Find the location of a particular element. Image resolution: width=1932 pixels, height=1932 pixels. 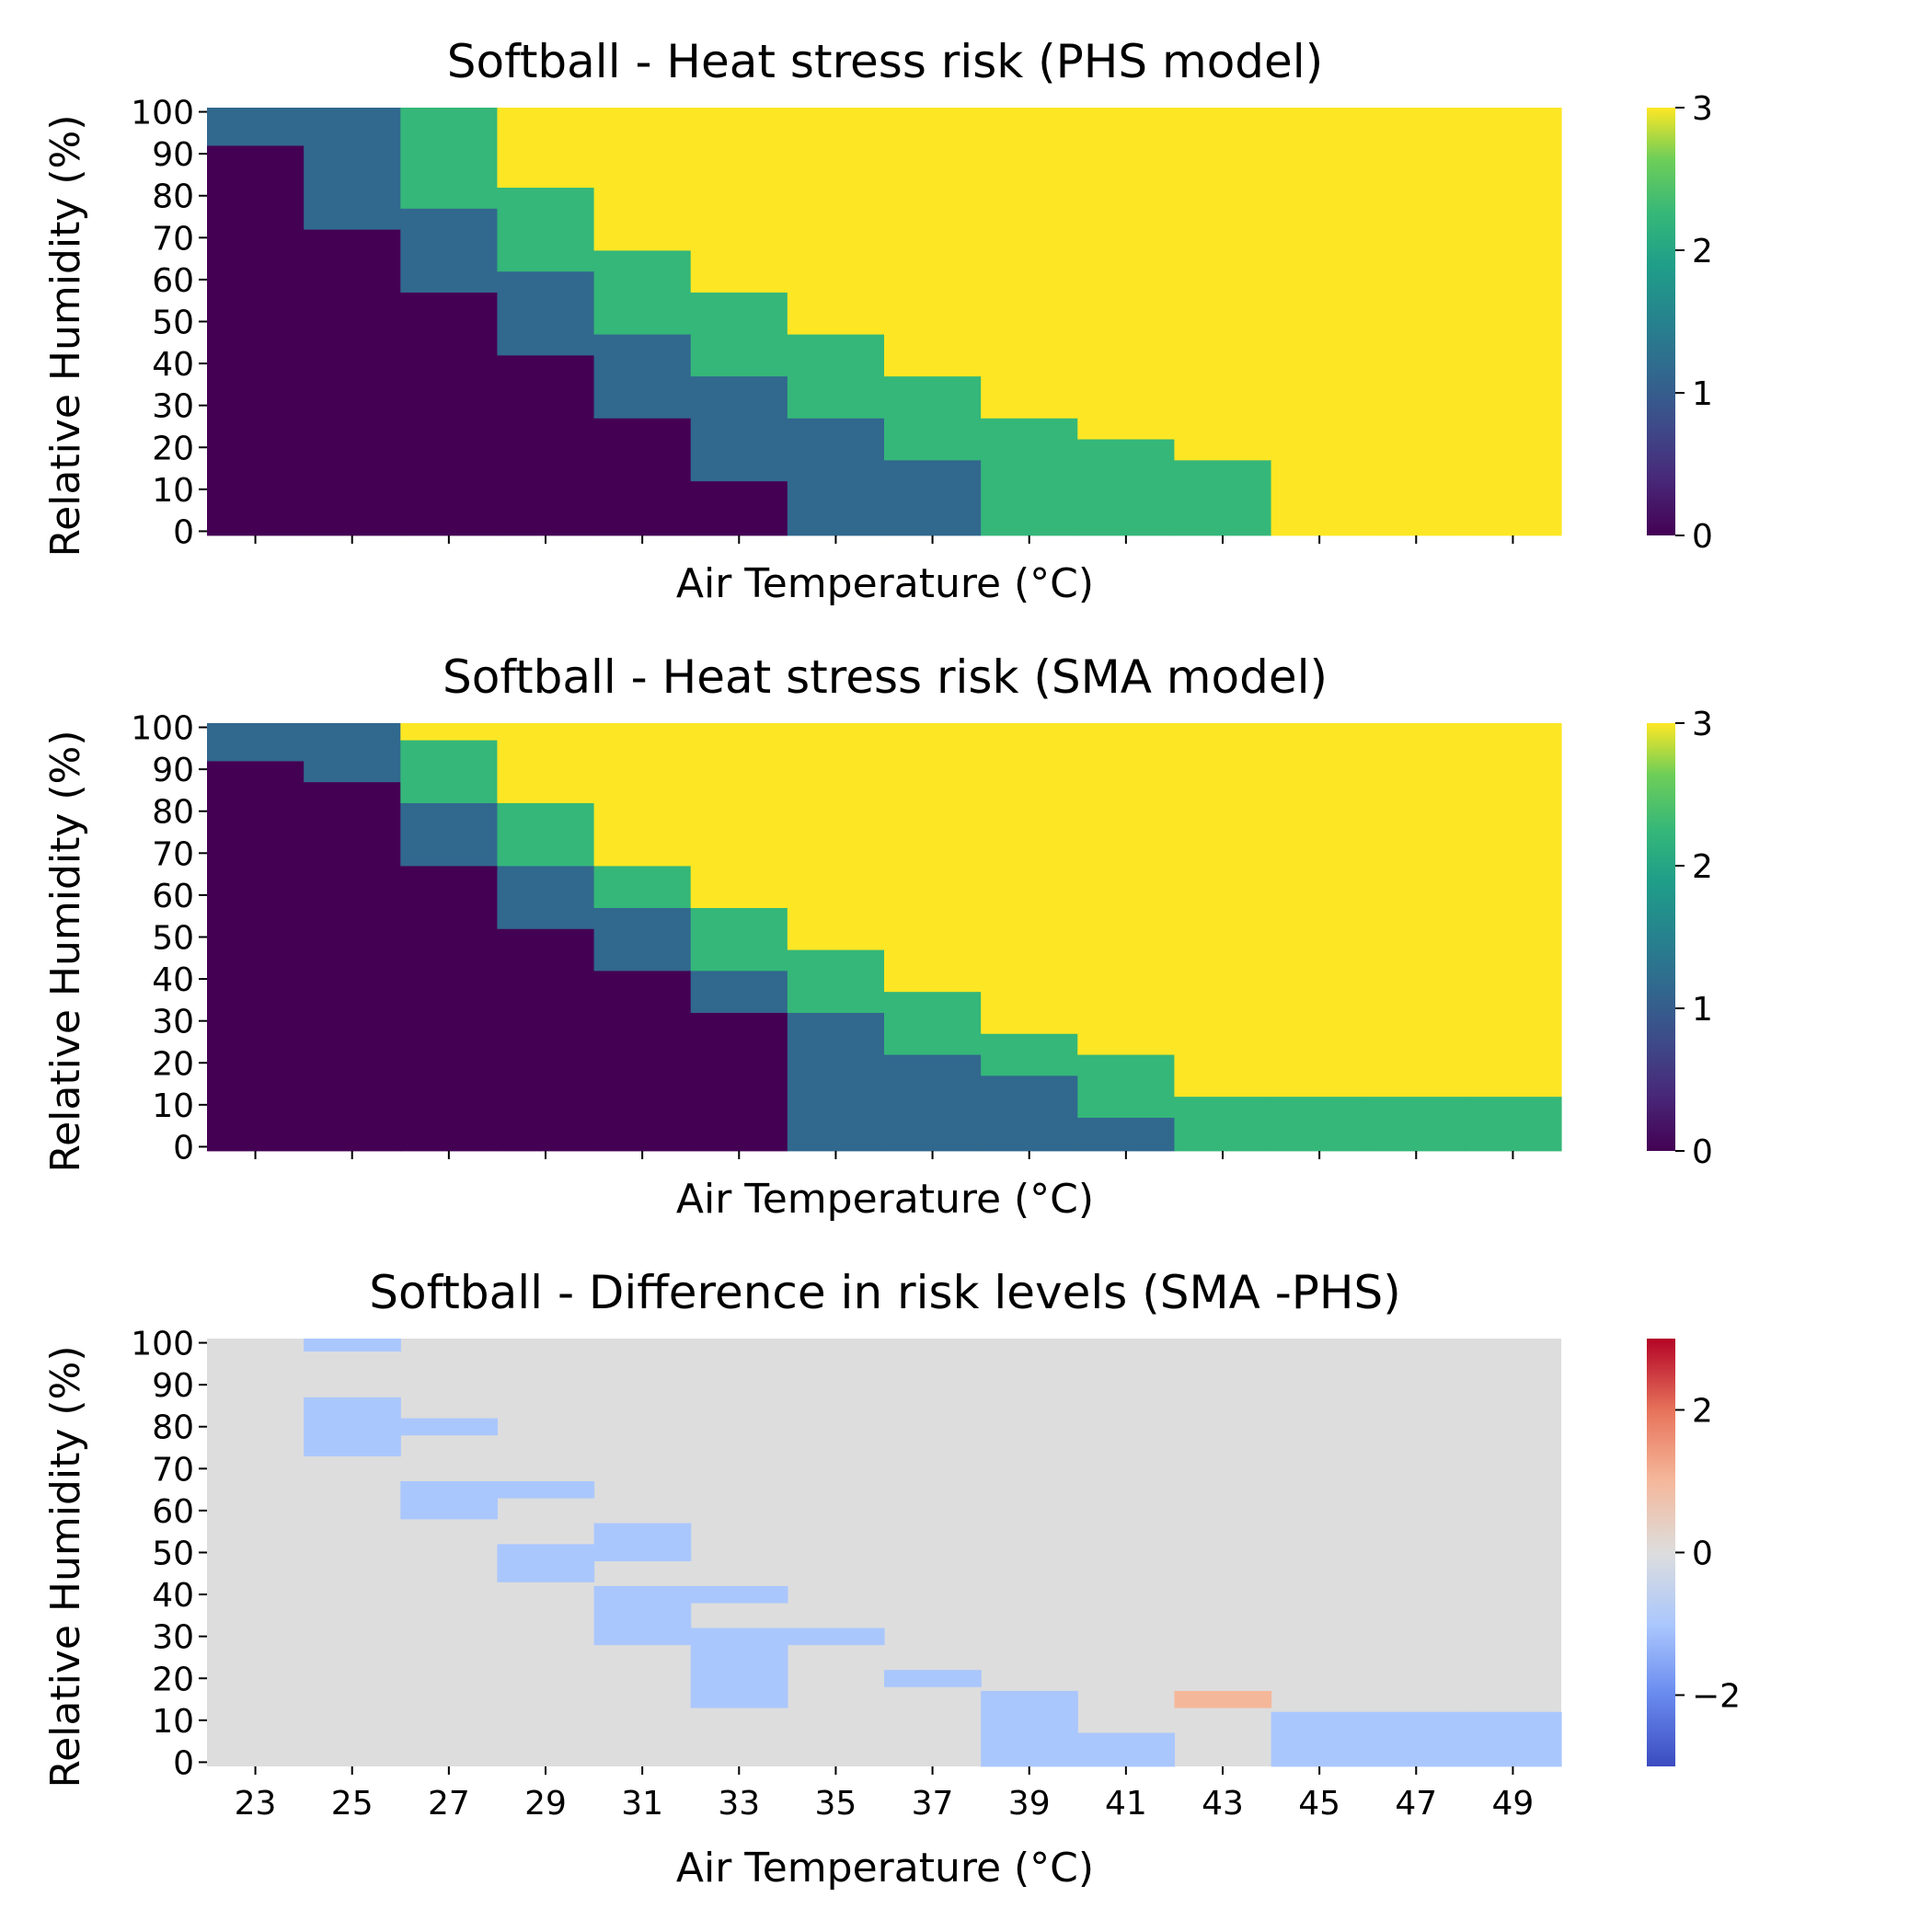

y-tick-label: 10 is located at coordinates (173, 1106).